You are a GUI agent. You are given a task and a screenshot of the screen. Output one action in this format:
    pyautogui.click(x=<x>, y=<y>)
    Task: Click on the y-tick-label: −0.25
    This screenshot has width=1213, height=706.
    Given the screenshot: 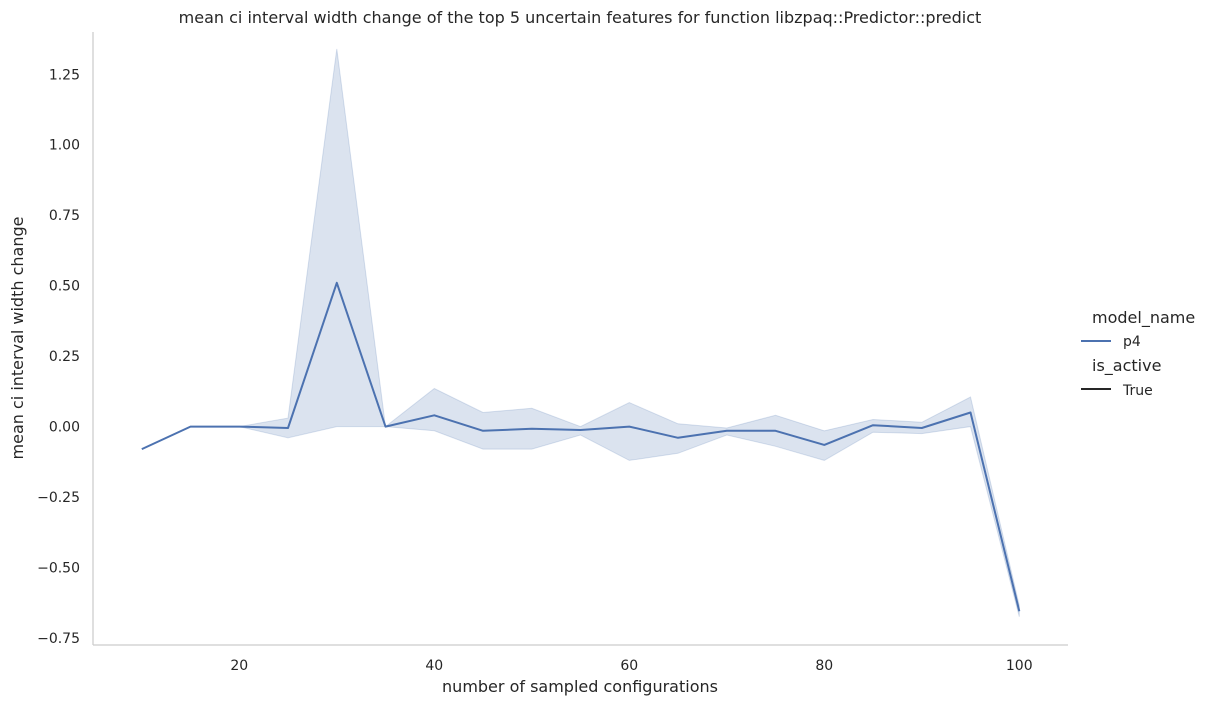 What is the action you would take?
    pyautogui.click(x=58, y=498)
    